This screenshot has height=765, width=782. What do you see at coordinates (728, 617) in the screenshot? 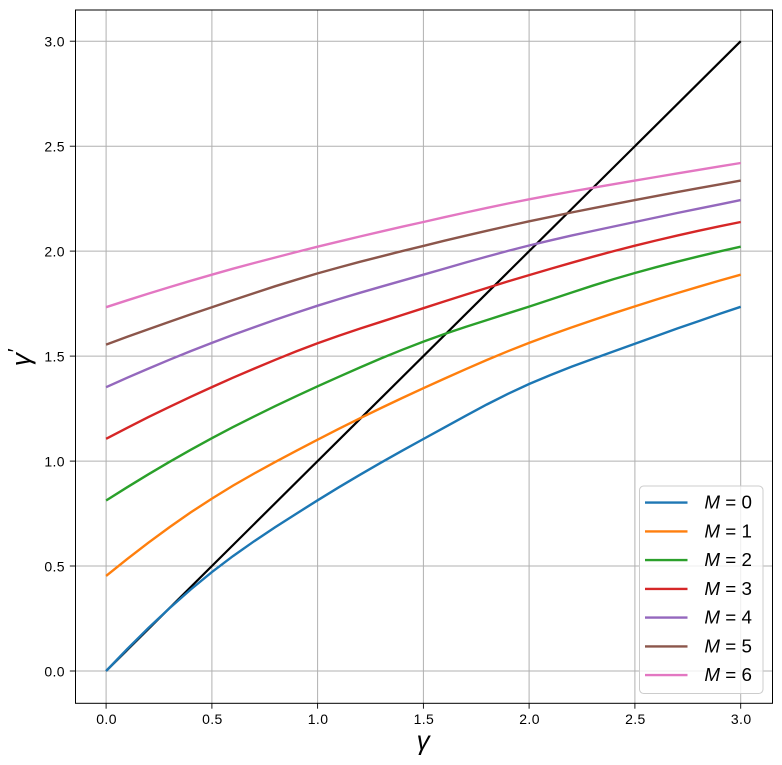
I see `svg-text: M = 4` at bounding box center [728, 617].